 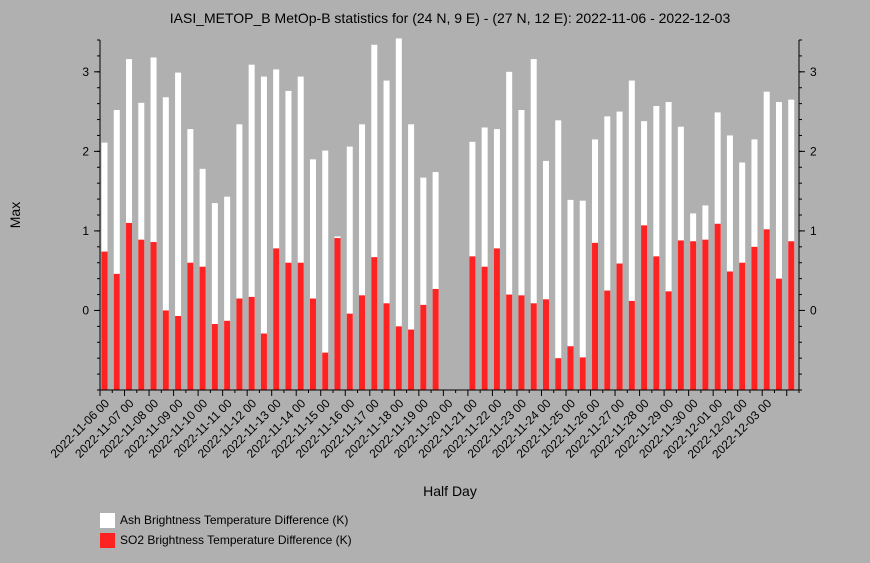 What do you see at coordinates (450, 491) in the screenshot?
I see `x-axis-label: Half Day` at bounding box center [450, 491].